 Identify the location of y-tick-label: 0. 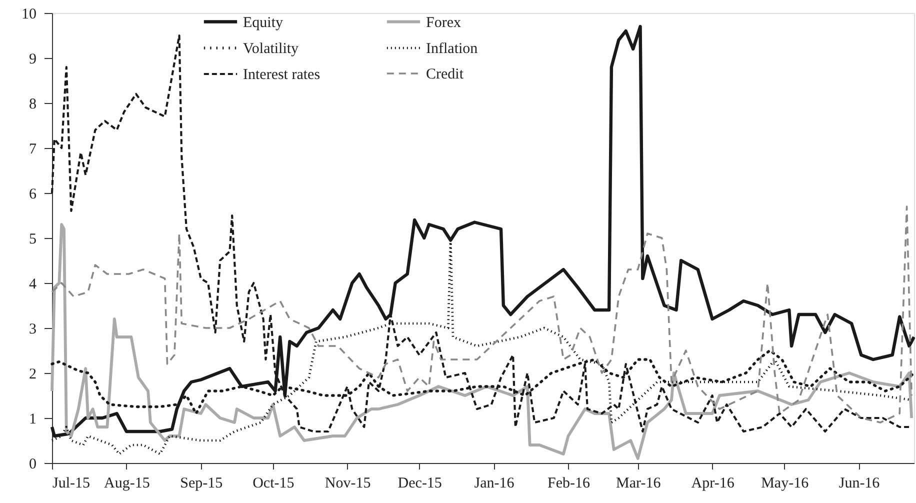
(32, 464).